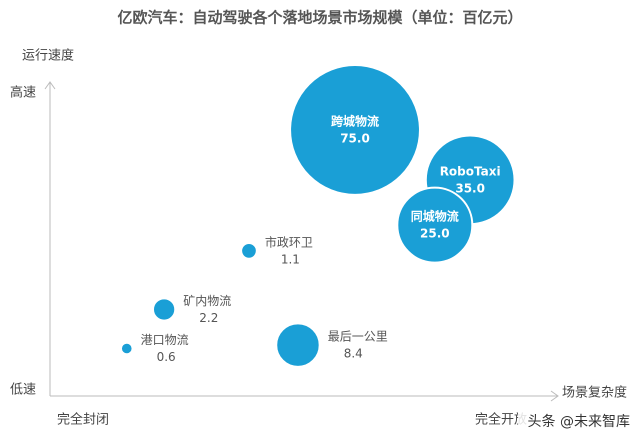  Describe the element at coordinates (23, 93) in the screenshot. I see `y-high-label: 高速` at that location.